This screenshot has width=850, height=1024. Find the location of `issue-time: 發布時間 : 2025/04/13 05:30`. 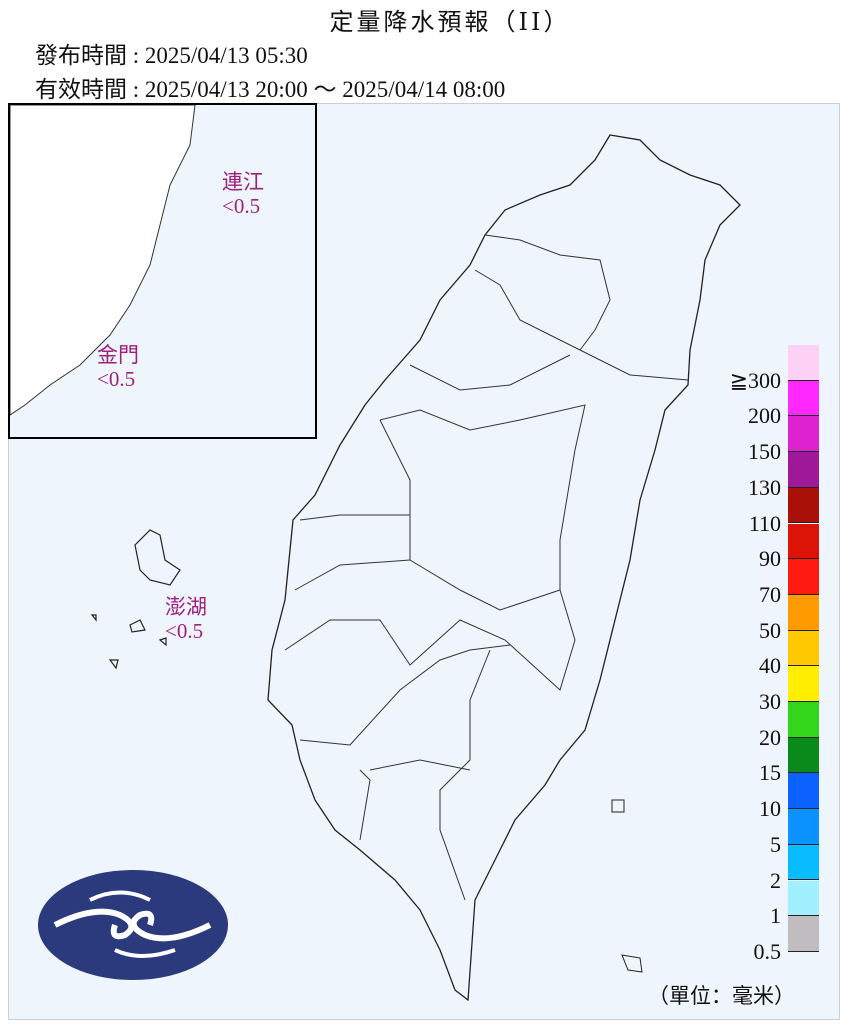

issue-time: 發布時間 : 2025/04/13 05:30 is located at coordinates (171, 55).